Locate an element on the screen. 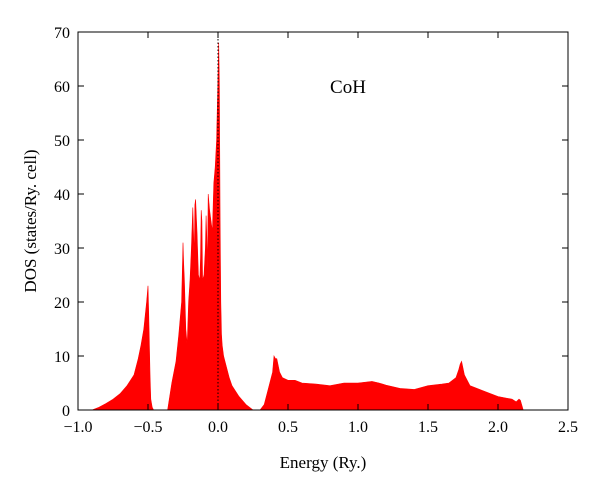 Image resolution: width=600 pixels, height=492 pixels. x-axis-label: Energy (Ry.) is located at coordinates (323, 462).